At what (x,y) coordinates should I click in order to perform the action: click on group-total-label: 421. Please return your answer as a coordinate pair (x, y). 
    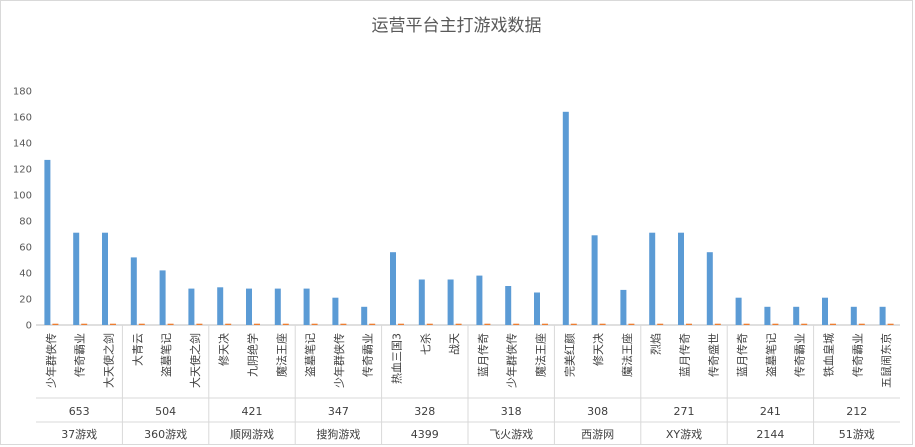
    Looking at the image, I should click on (252, 411).